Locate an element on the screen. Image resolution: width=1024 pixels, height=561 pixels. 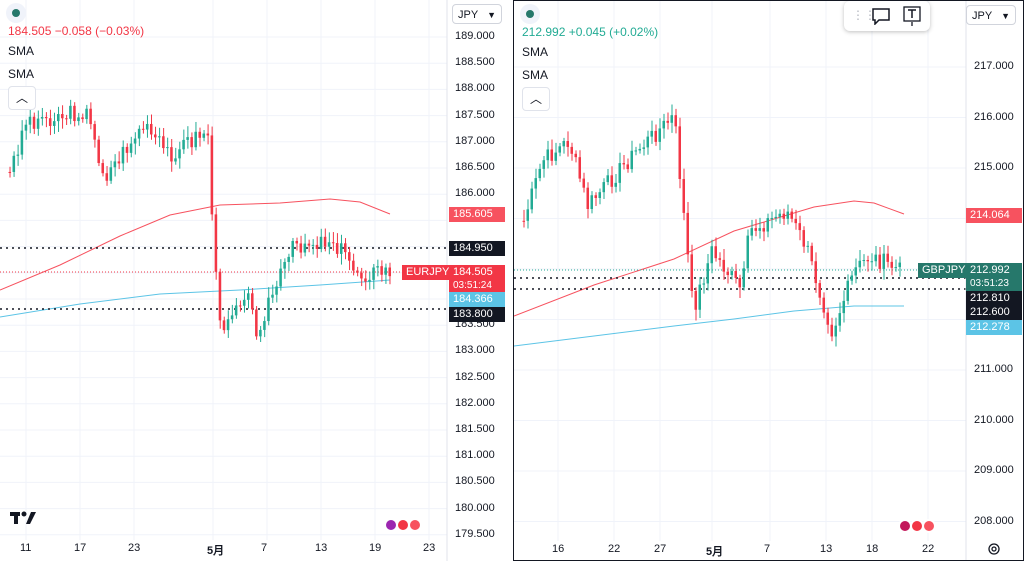
price-tick-label: 182.000 is located at coordinates (475, 402).